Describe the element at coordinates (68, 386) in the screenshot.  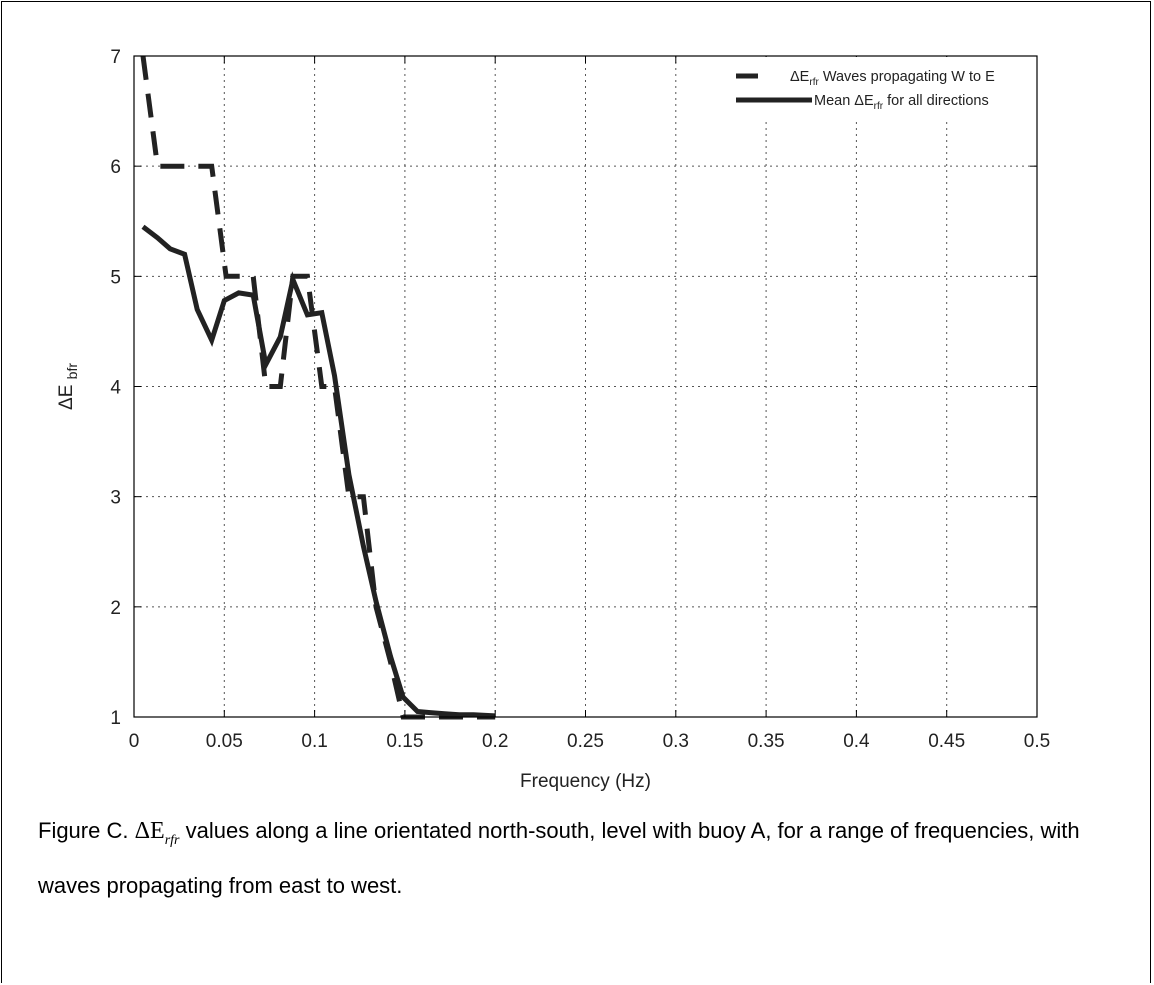
I see `y-axis-label: ΔE bfr` at that location.